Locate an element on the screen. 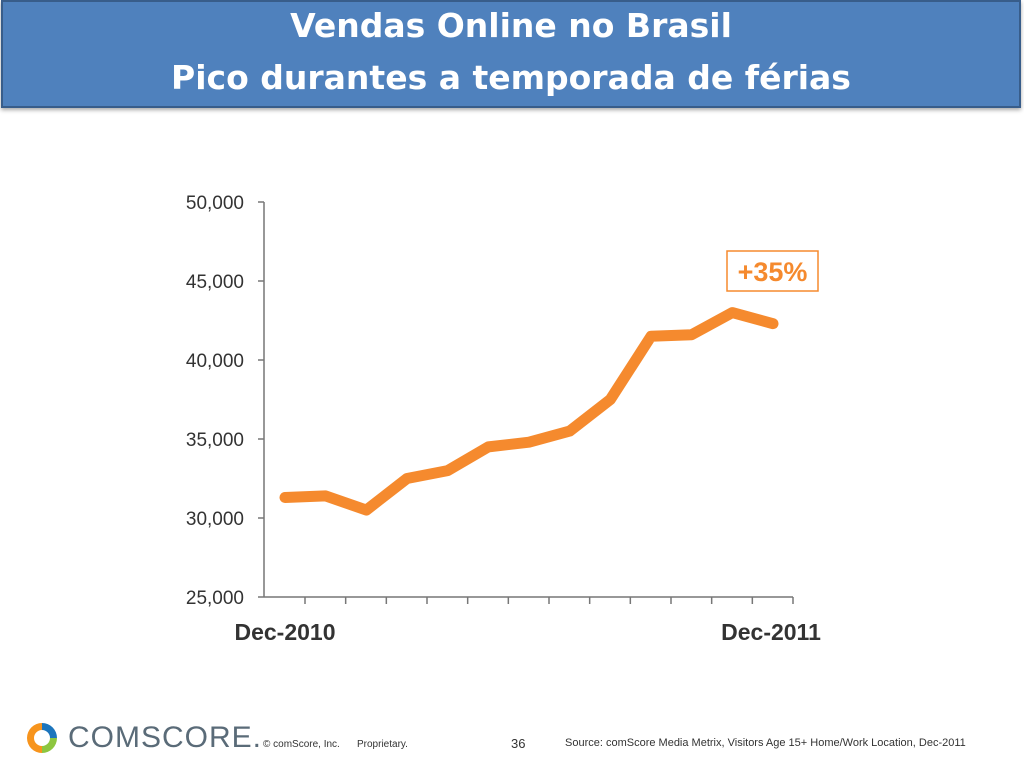  proprietary-text: Proprietary. is located at coordinates (382, 744).